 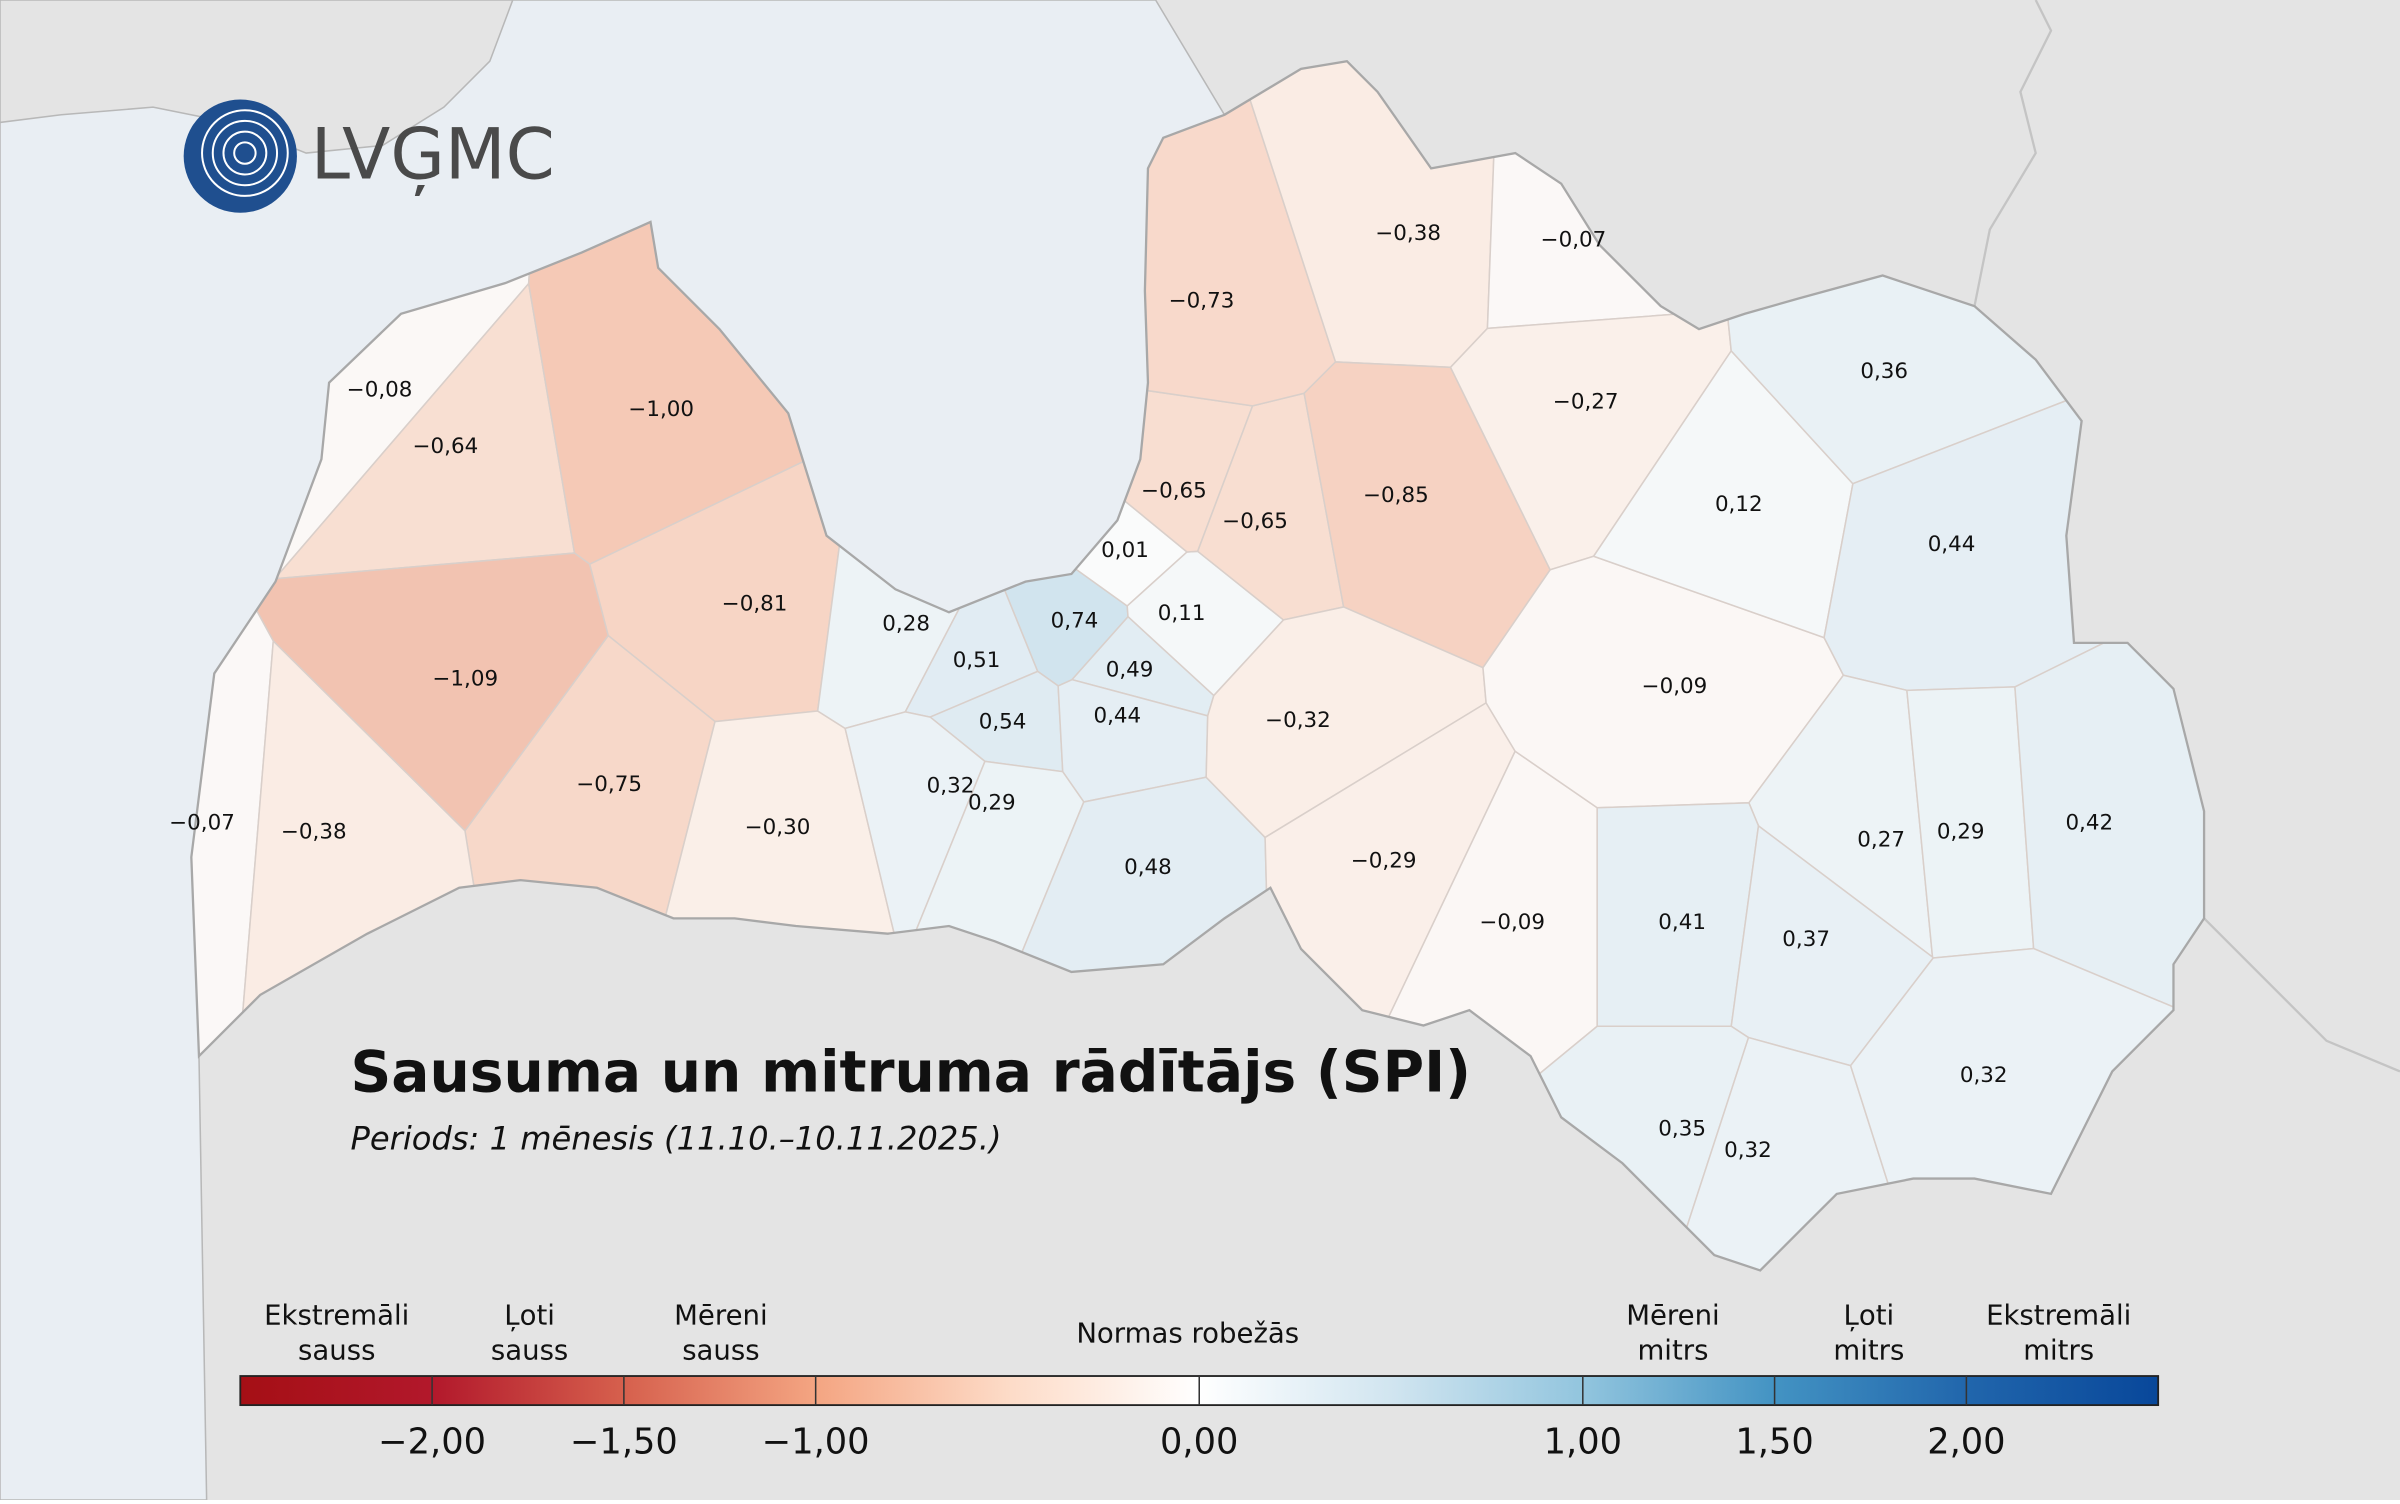 What do you see at coordinates (1966, 1441) in the screenshot?
I see `colorbar-tick-label: 2,00` at bounding box center [1966, 1441].